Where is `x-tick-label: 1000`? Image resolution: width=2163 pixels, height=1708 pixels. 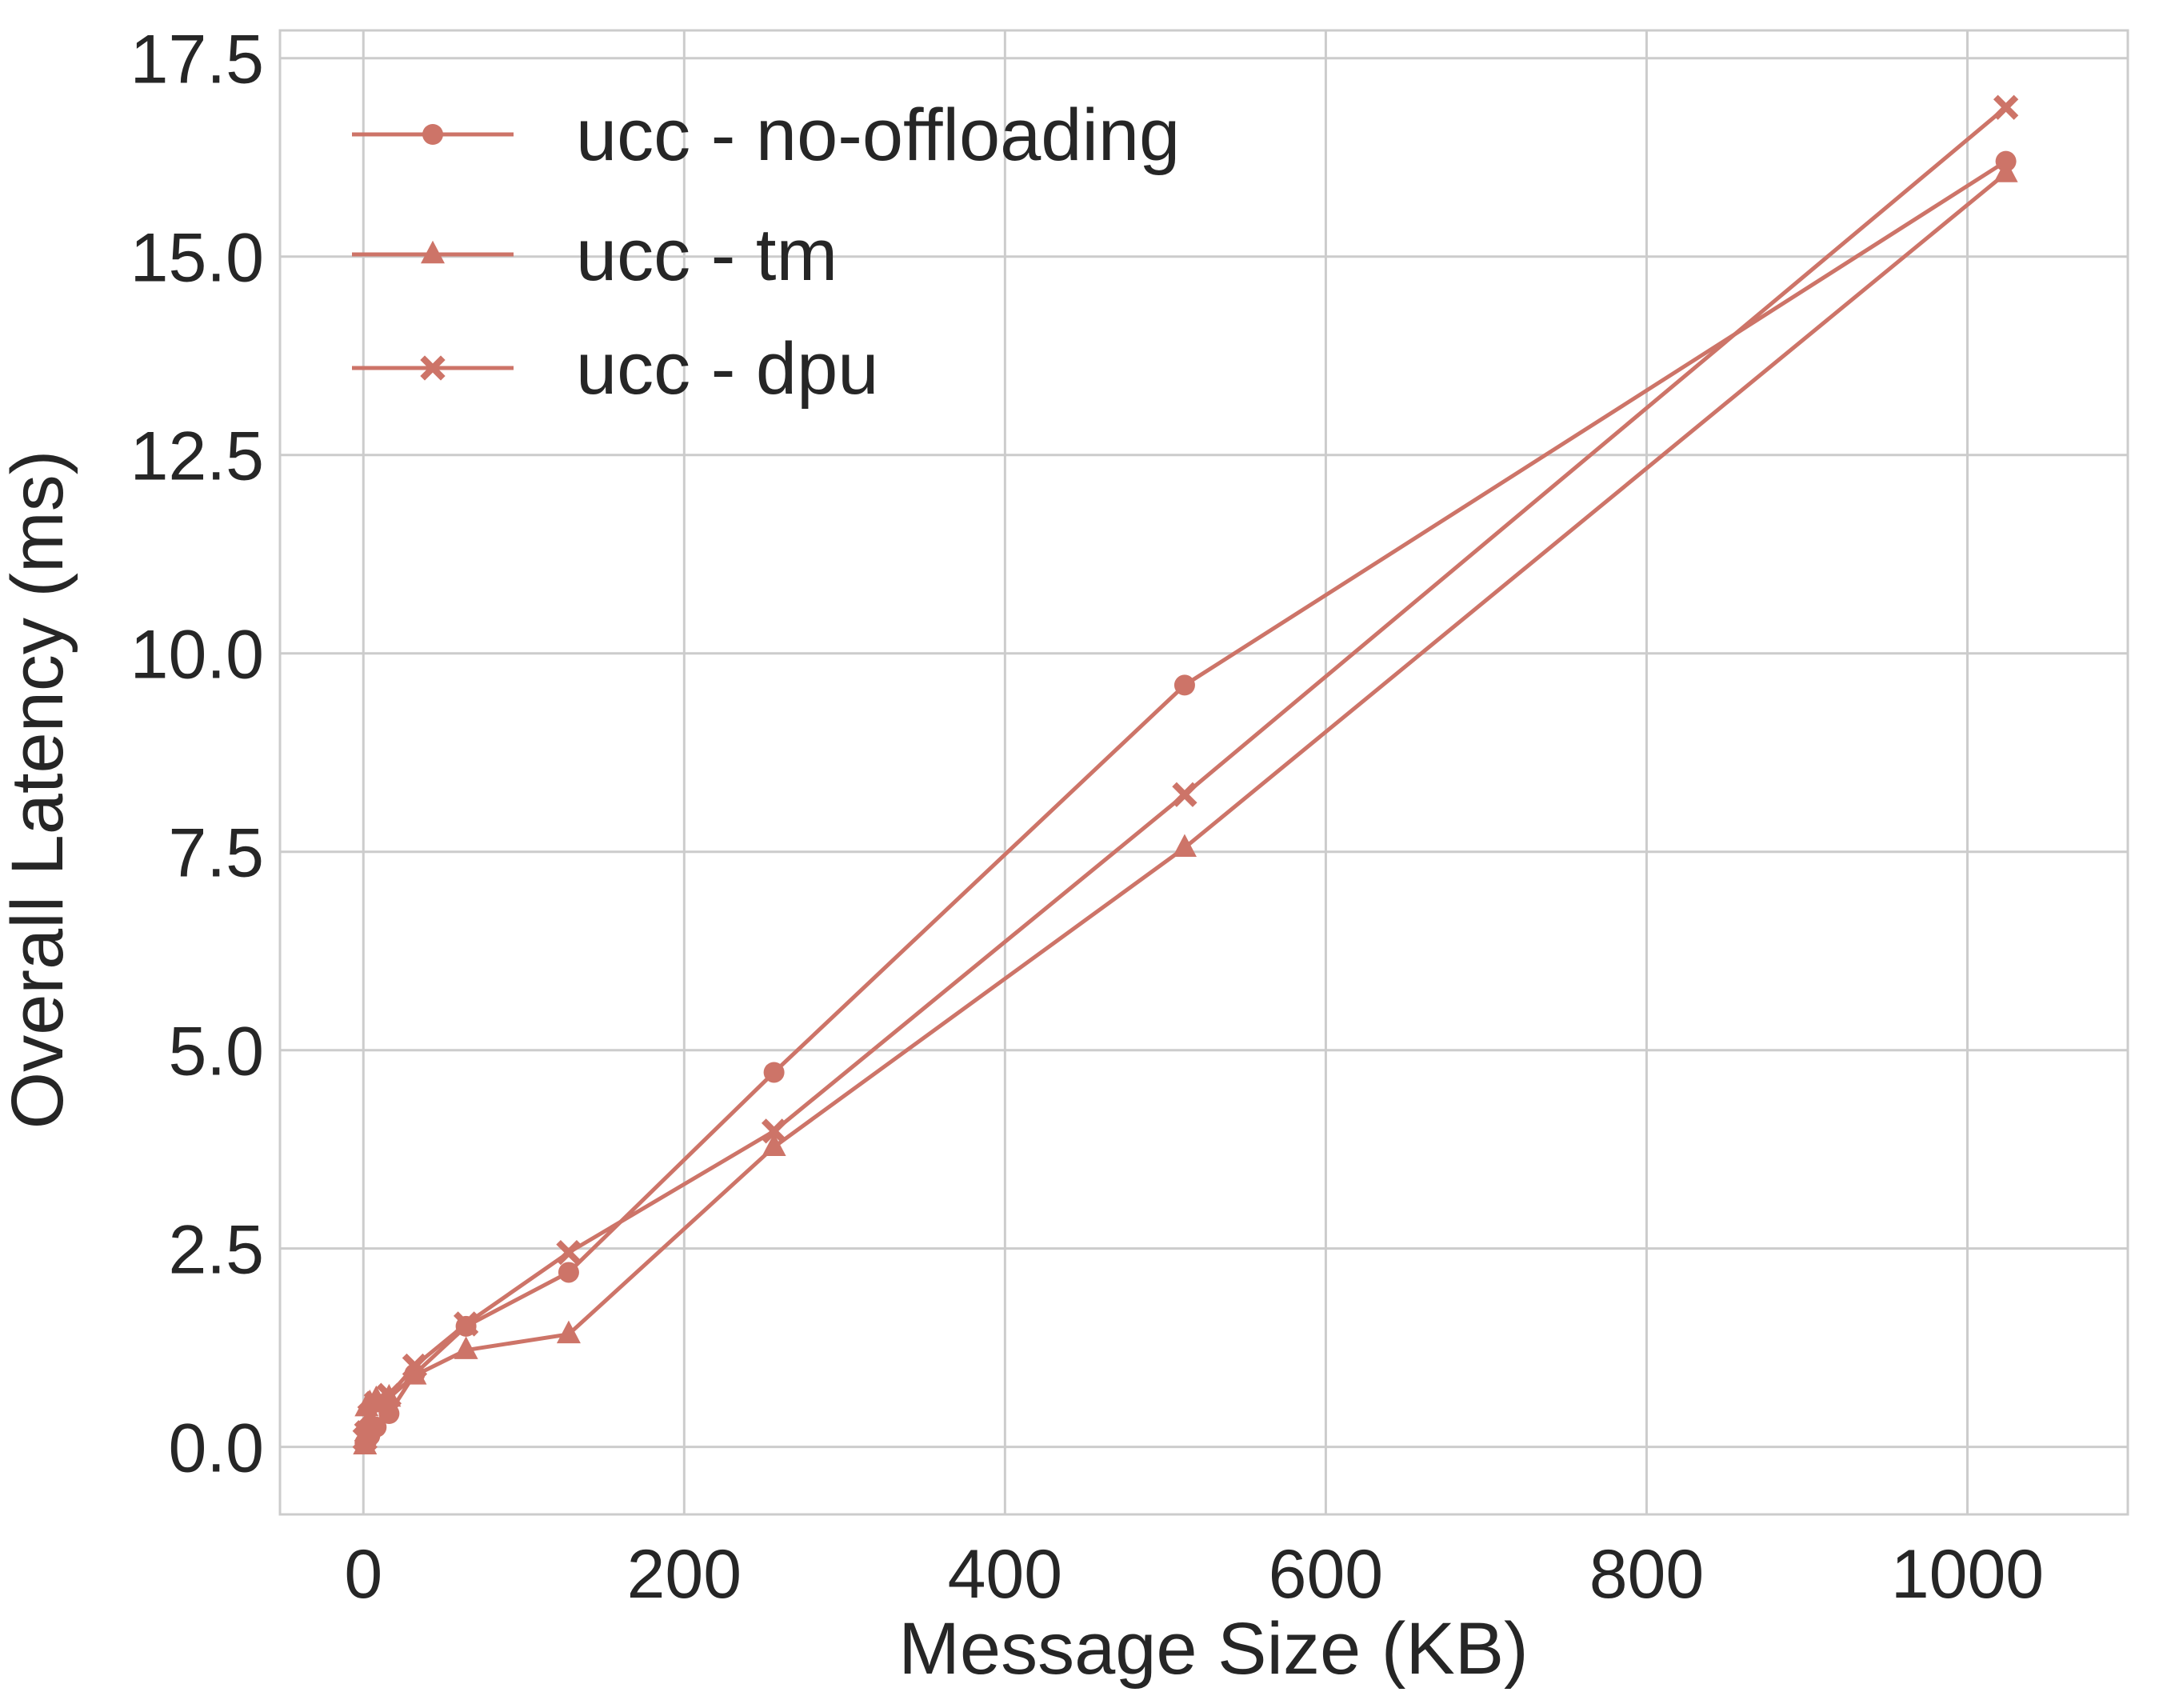 x-tick-label: 1000 is located at coordinates (1967, 1574).